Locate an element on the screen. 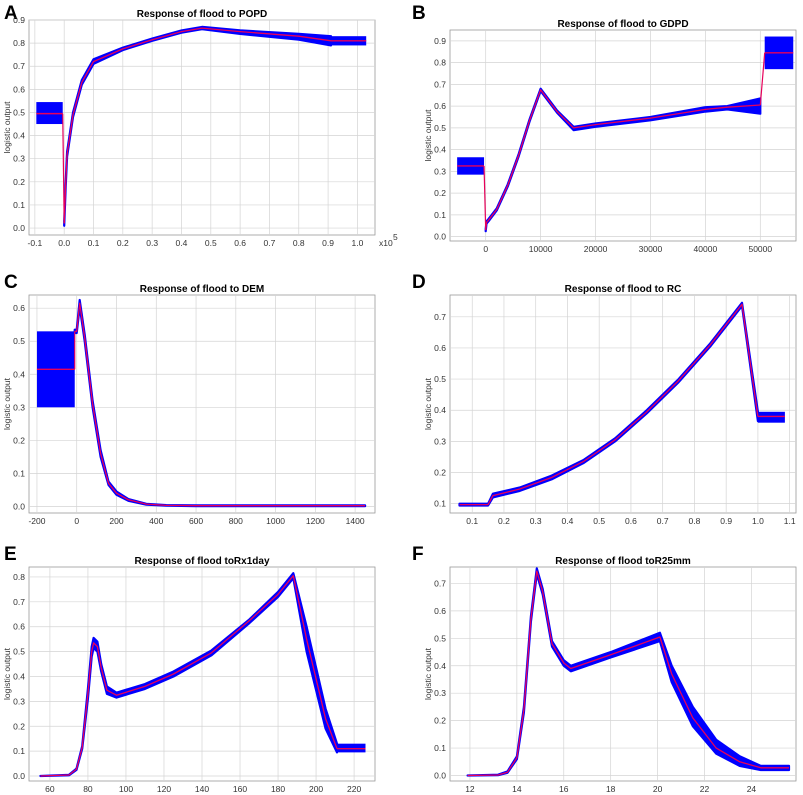 The image size is (803, 795). x-tick-label: 0.5 is located at coordinates (599, 521).